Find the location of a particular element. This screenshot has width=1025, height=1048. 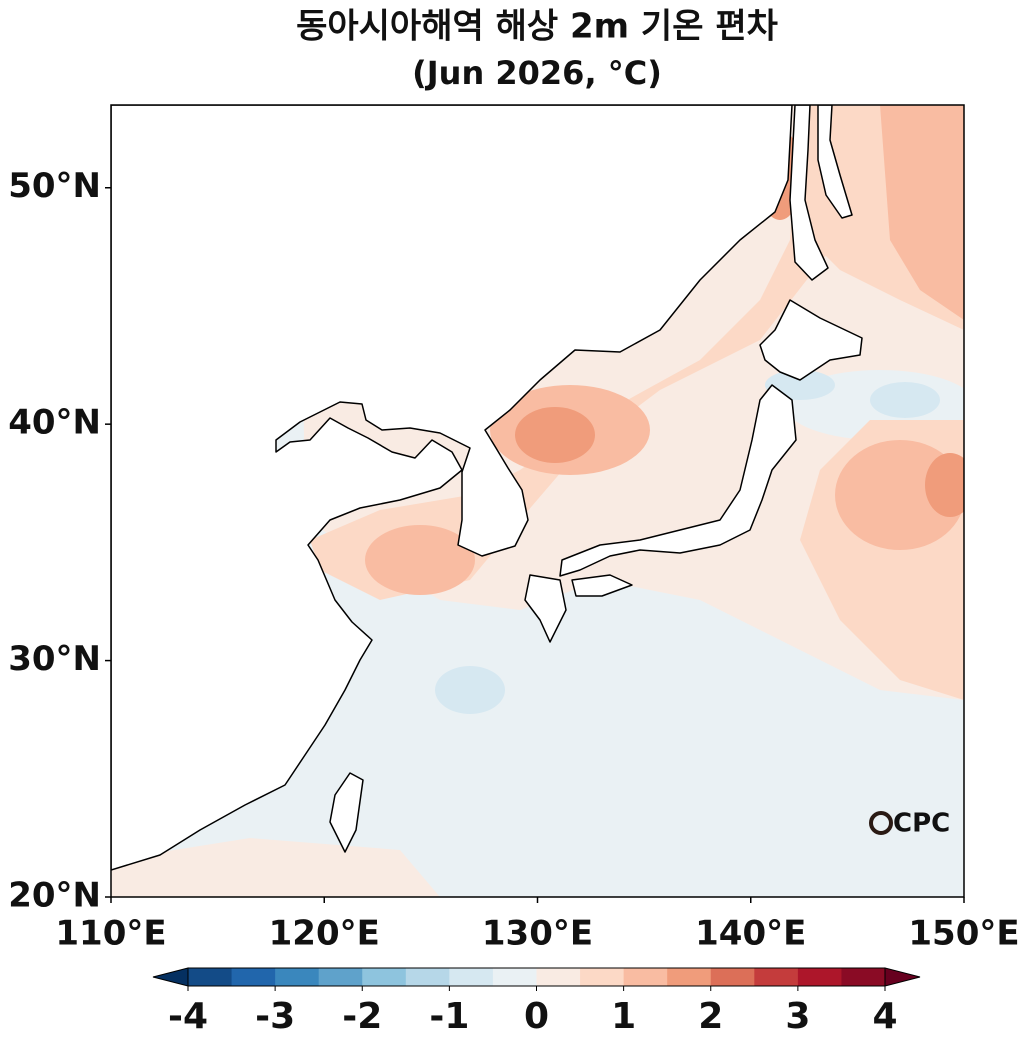

colorbar-tick-label: 1 is located at coordinates (623, 1016).